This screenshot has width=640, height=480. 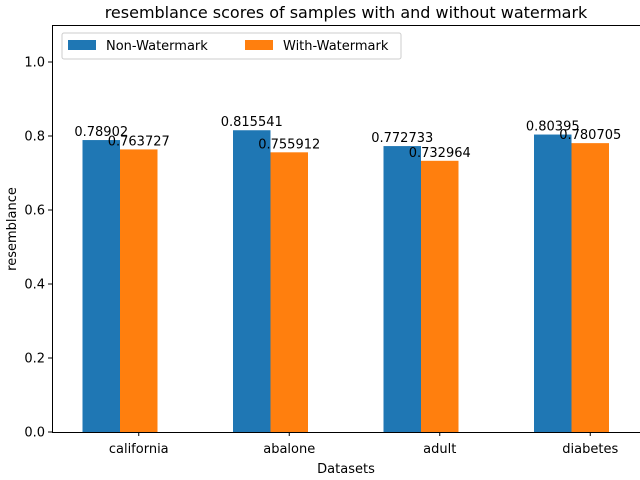 I want to click on y-tick-label: 1.0, so click(x=34, y=63).